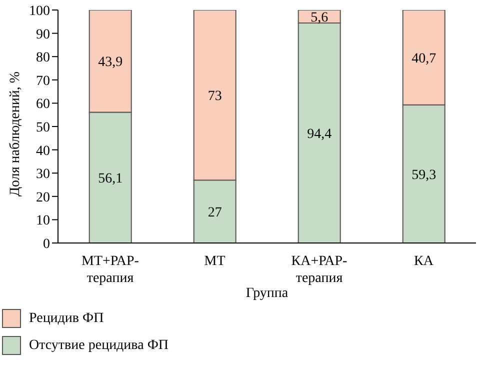  Describe the element at coordinates (66, 318) in the screenshot. I see `legend-label: Рецидив ФП` at that location.